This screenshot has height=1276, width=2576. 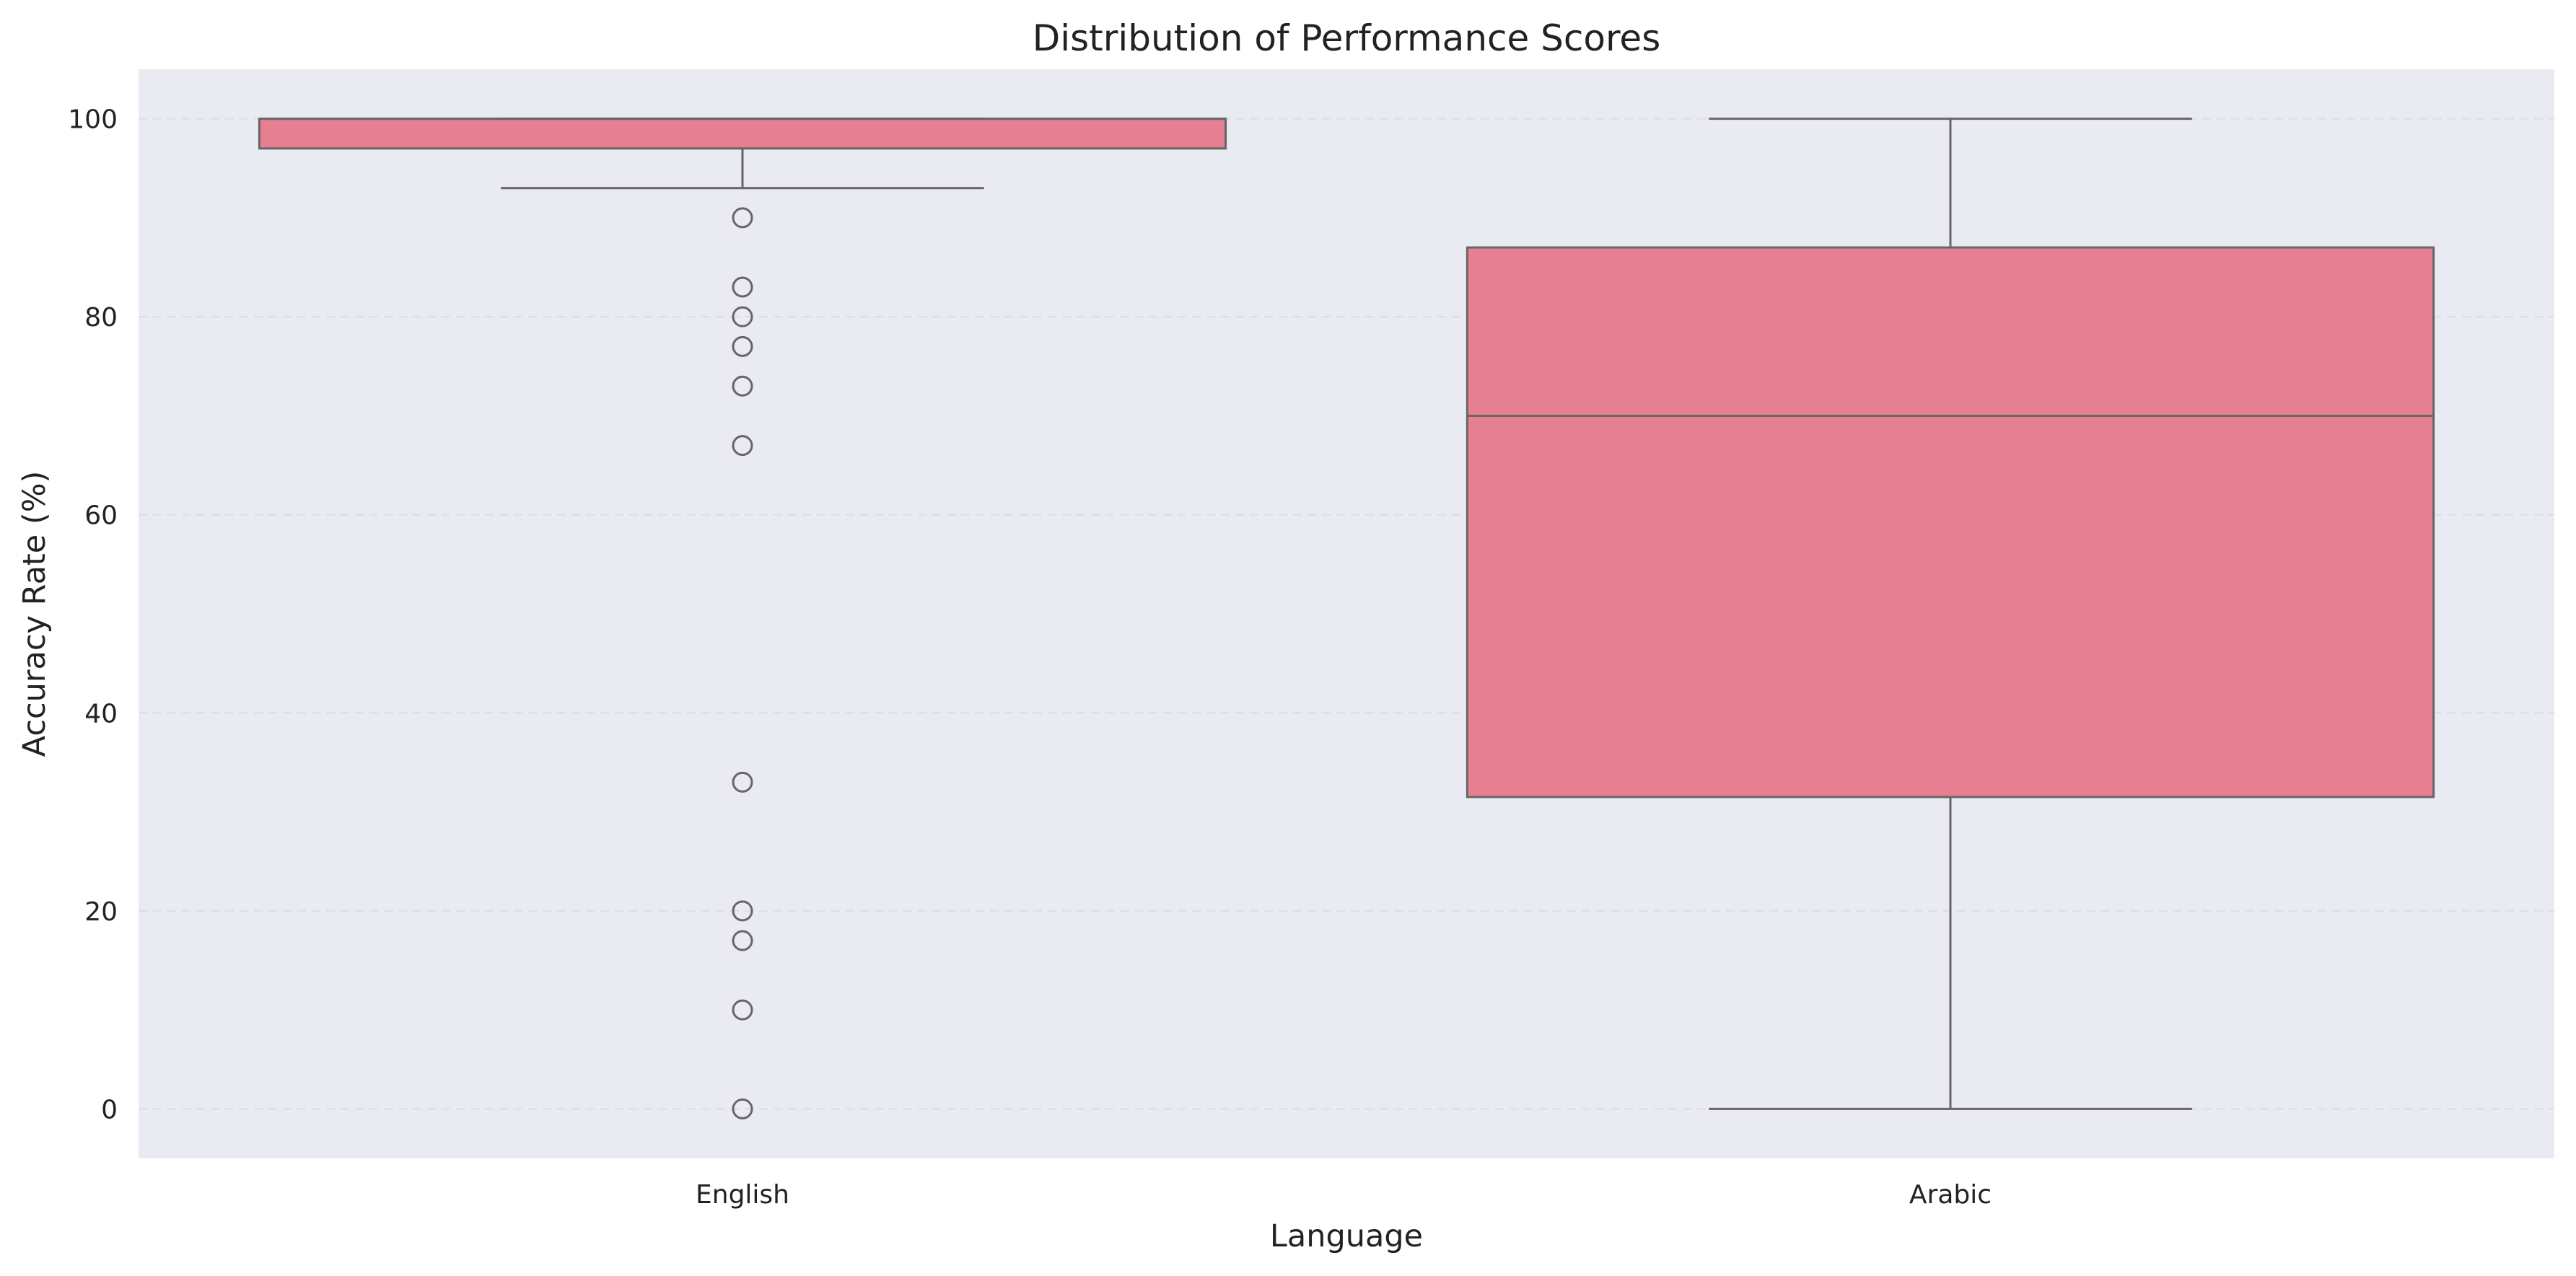 What do you see at coordinates (101, 912) in the screenshot?
I see `y-tick-label: 20` at bounding box center [101, 912].